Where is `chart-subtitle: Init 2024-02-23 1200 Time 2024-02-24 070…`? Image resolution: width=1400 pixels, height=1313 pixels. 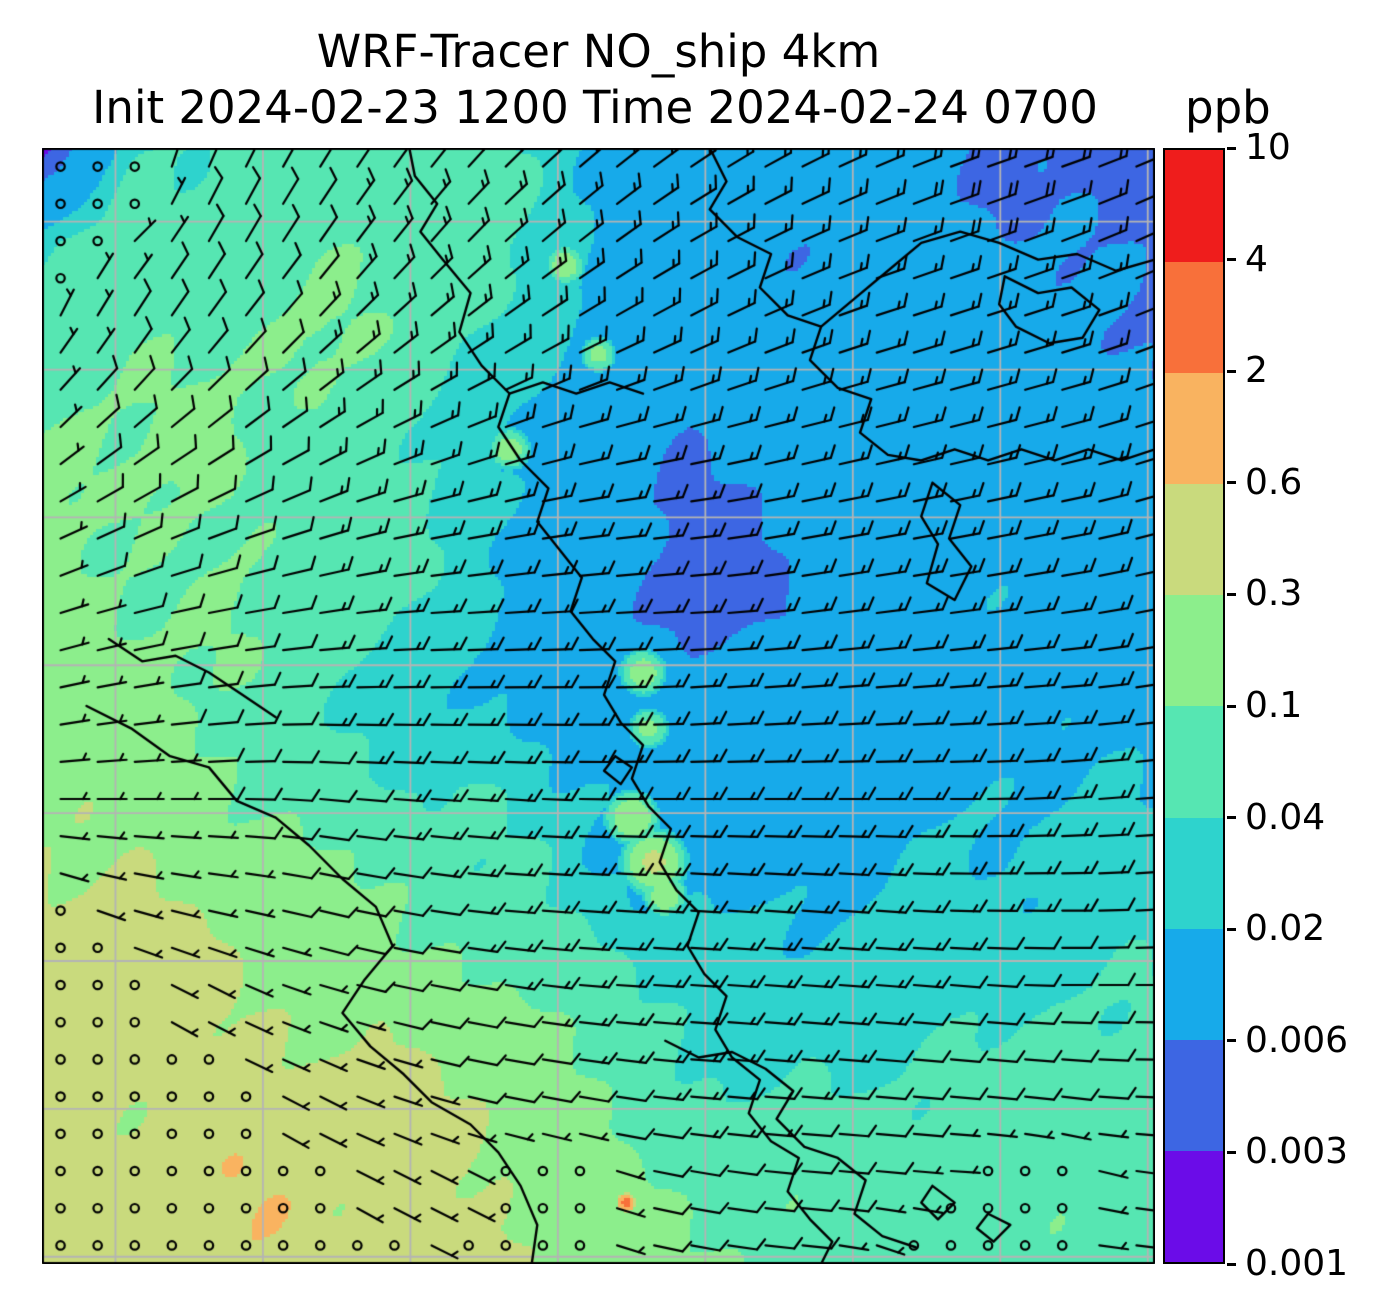
chart-subtitle: Init 2024-02-23 1200 Time 2024-02-24 070… is located at coordinates (595, 107).